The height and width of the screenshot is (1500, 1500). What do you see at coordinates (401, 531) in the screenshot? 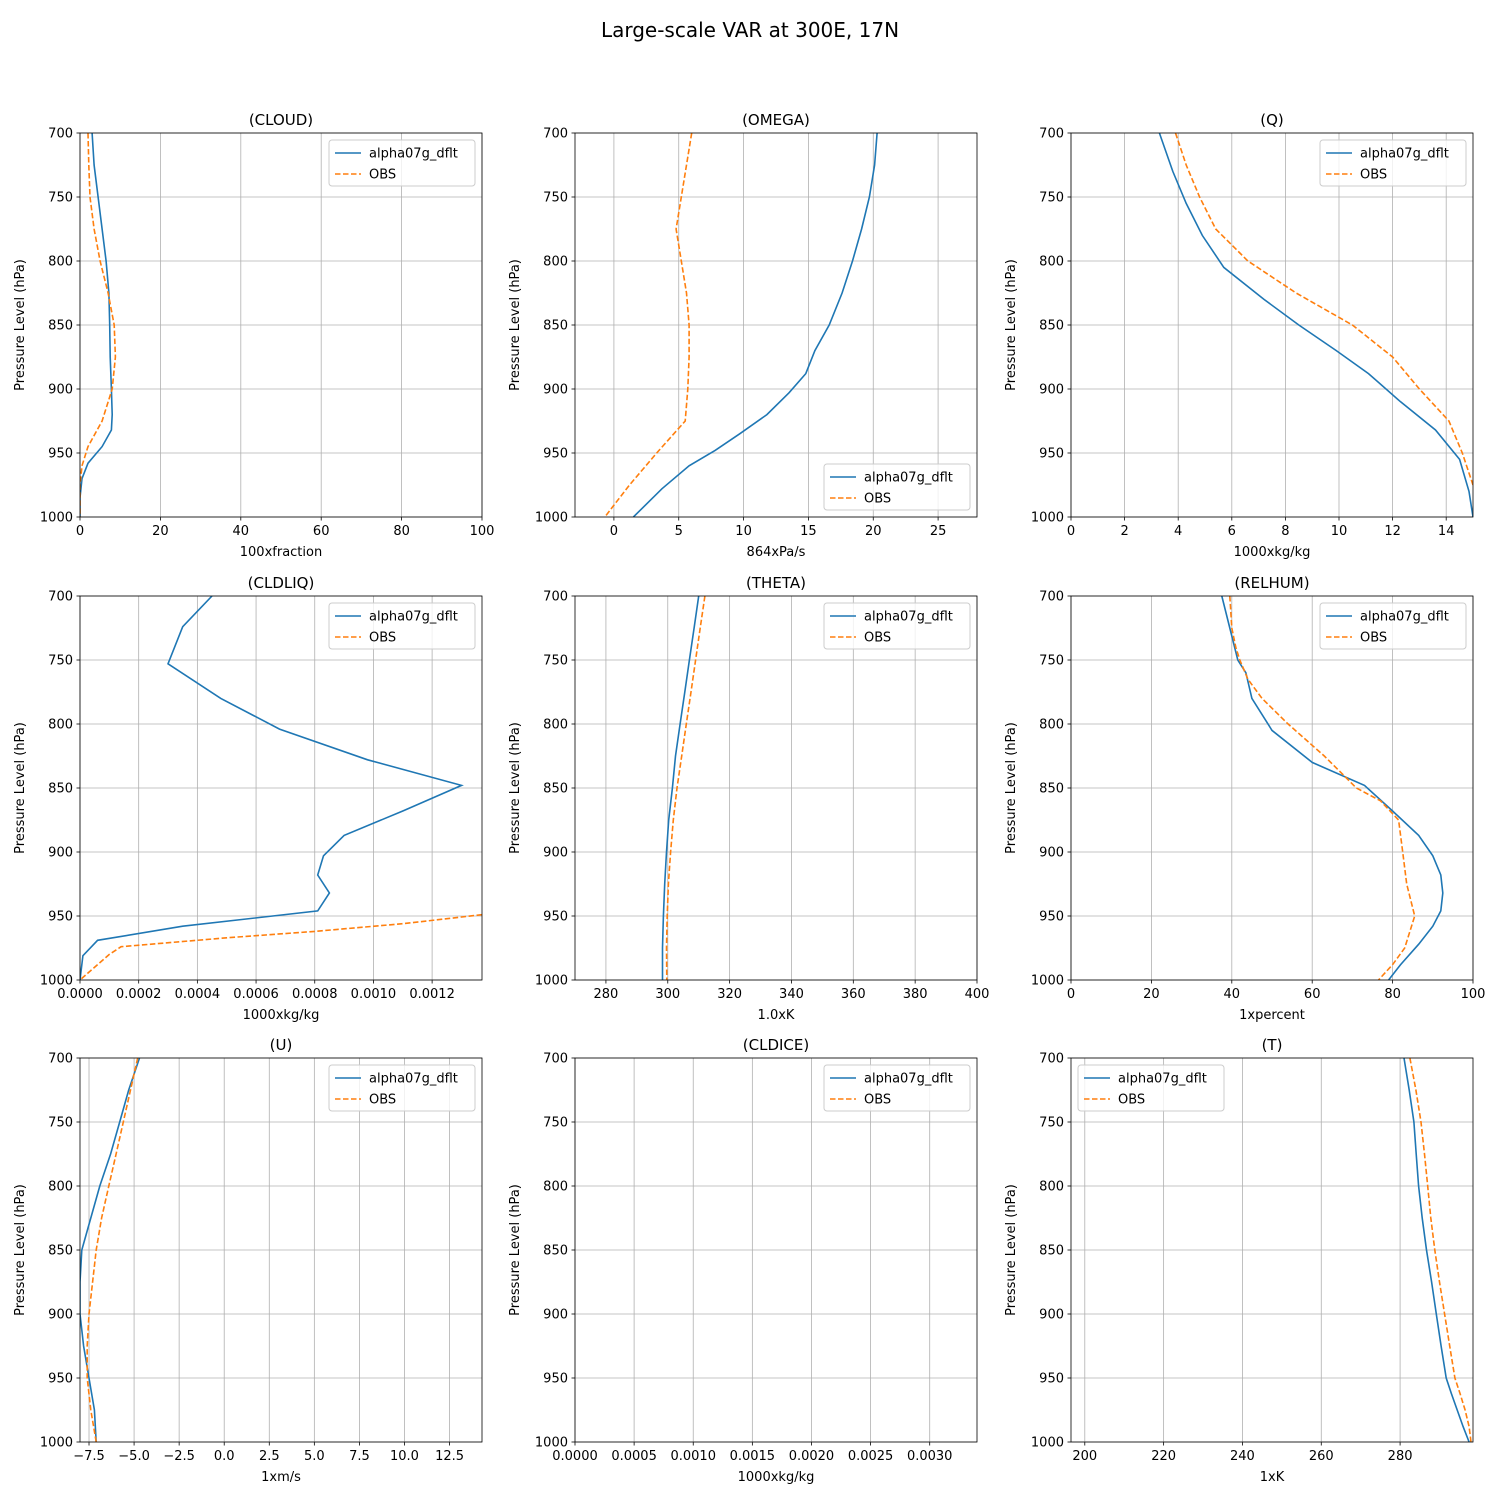
I see `x-tick-label: 80` at bounding box center [401, 531].